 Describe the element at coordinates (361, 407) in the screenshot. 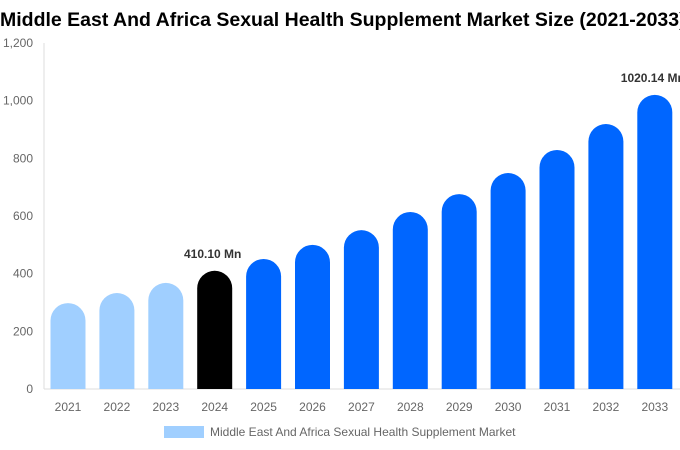

I see `x-tick-label: 2027` at that location.